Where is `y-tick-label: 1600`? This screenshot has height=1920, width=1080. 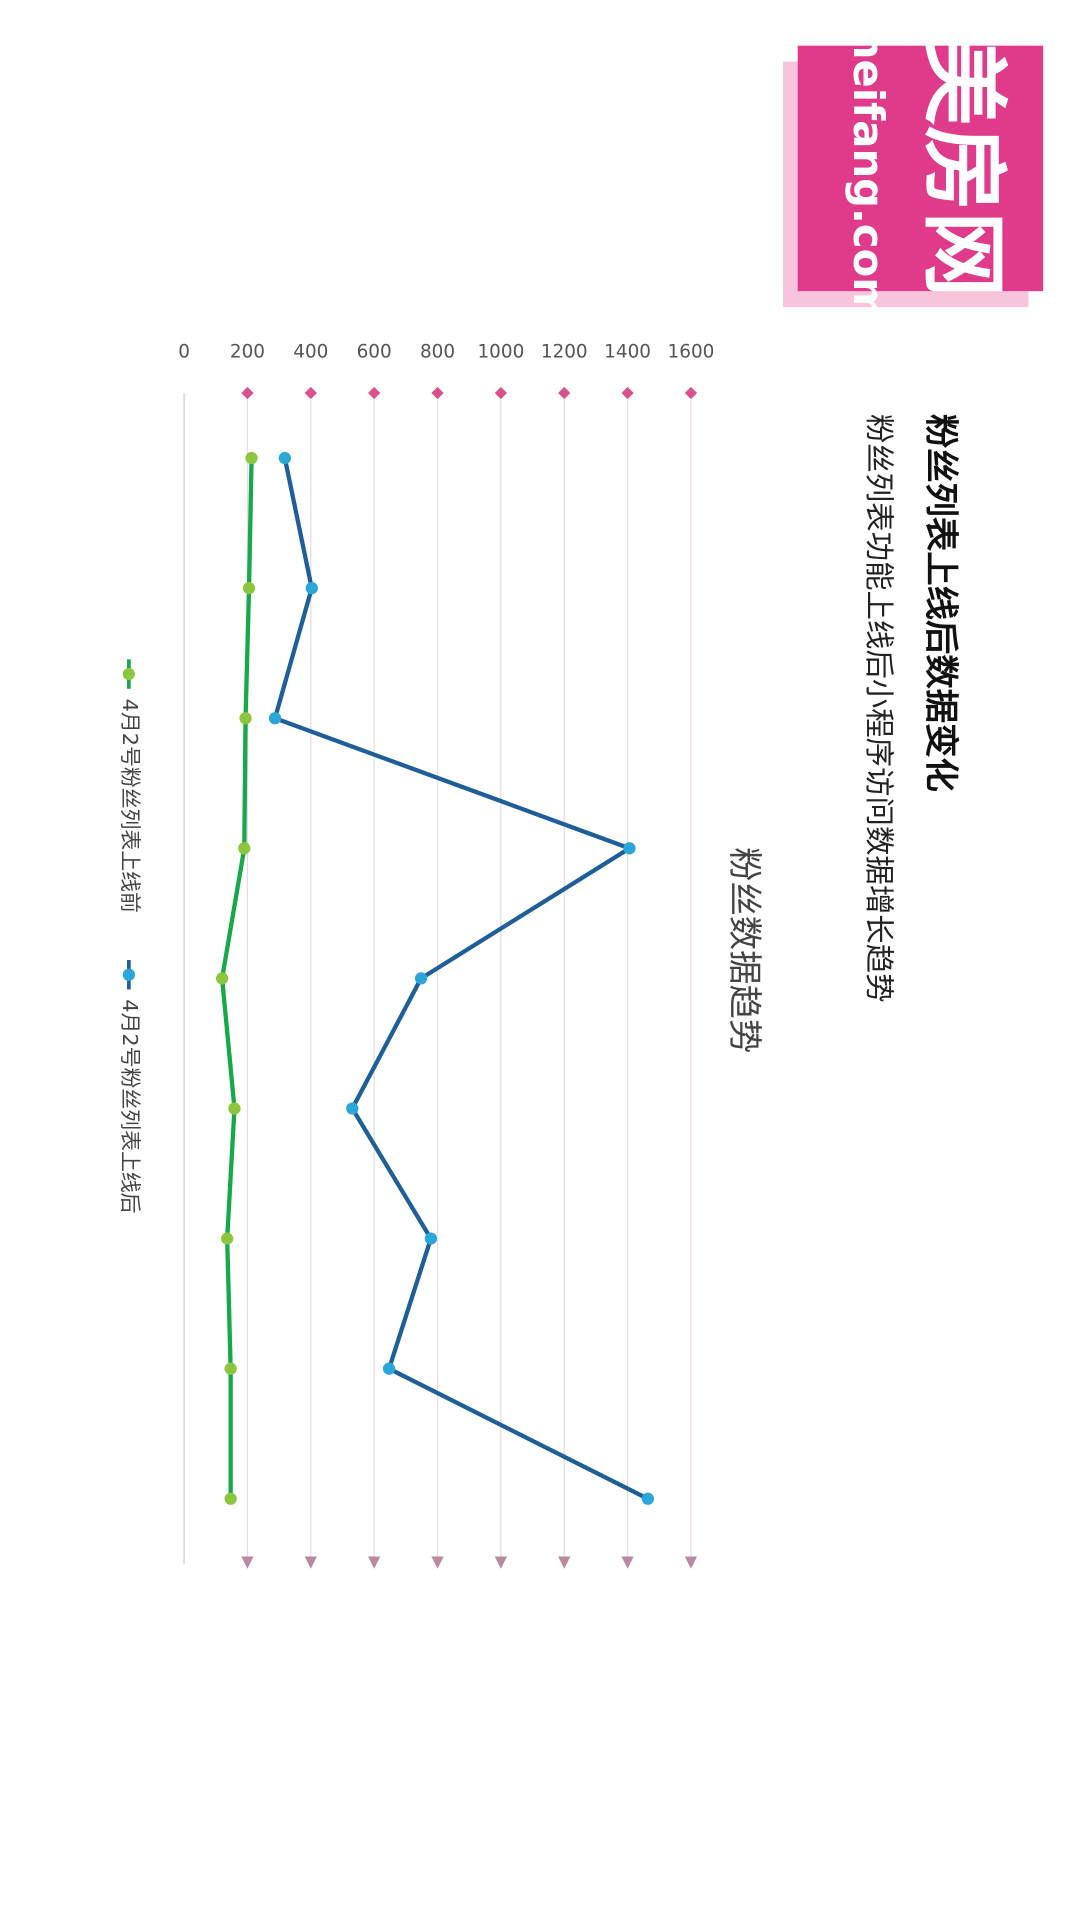
y-tick-label: 1600 is located at coordinates (691, 352).